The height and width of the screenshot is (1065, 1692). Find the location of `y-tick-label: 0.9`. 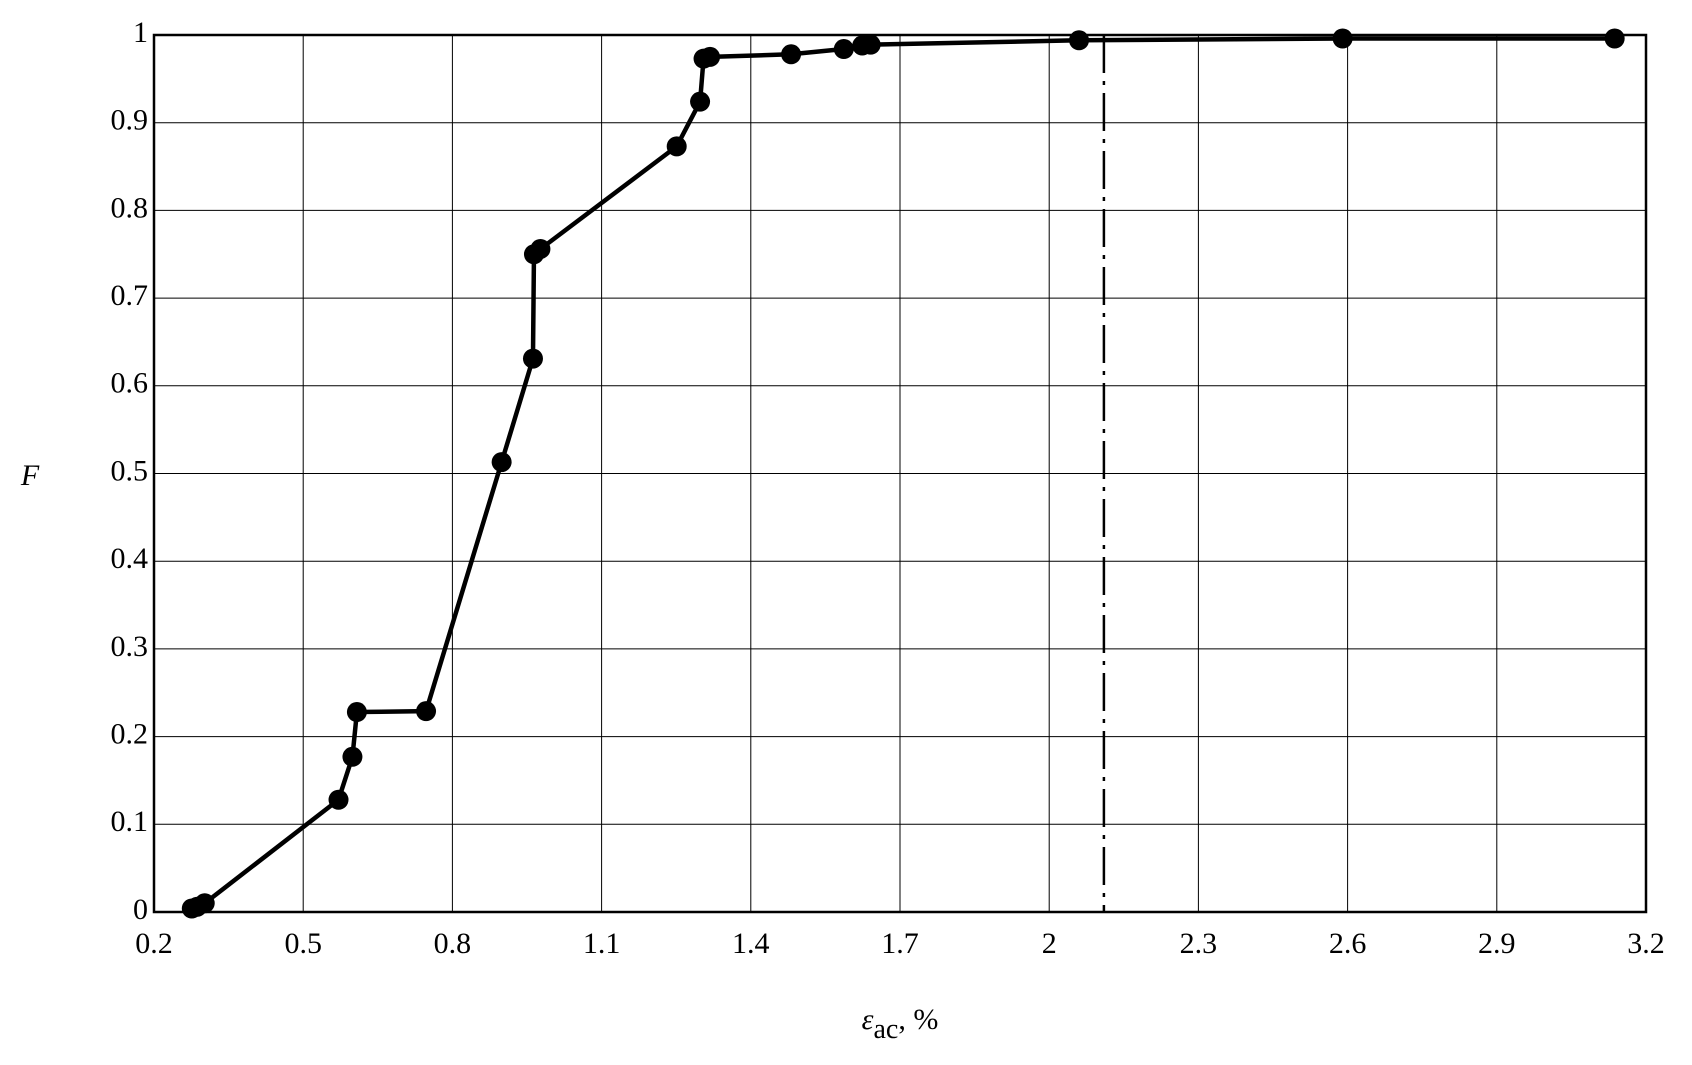

y-tick-label: 0.9 is located at coordinates (130, 120).